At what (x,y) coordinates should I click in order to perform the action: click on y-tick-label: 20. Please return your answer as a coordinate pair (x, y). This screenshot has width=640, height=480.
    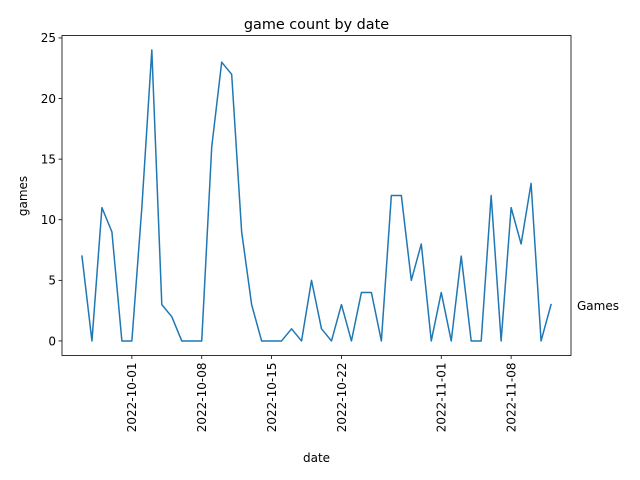
    Looking at the image, I should click on (48, 99).